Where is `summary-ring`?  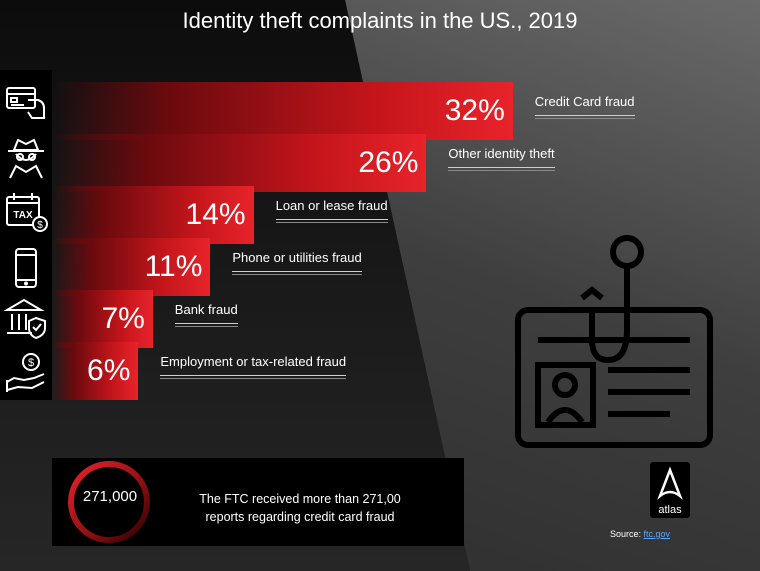 summary-ring is located at coordinates (109, 502).